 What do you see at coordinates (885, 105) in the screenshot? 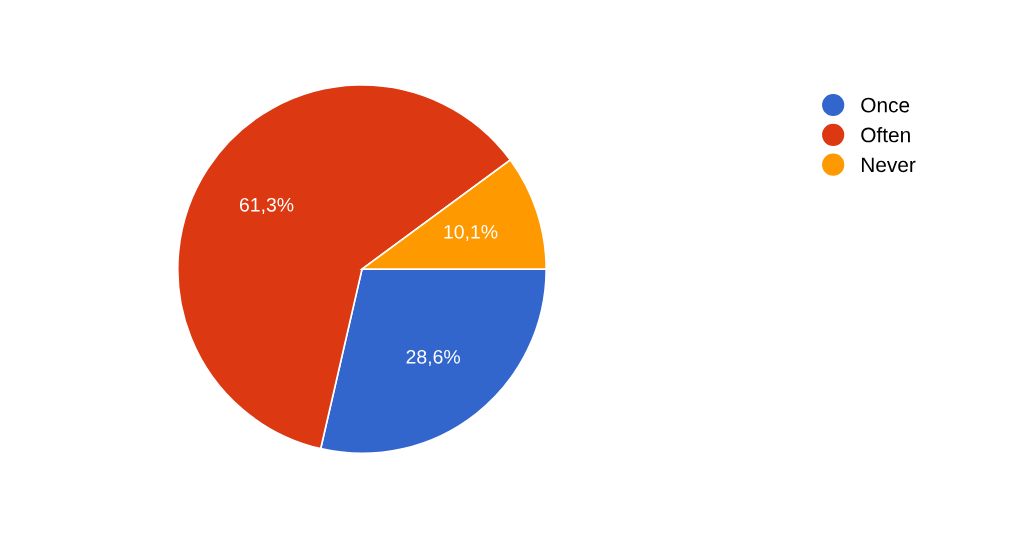
I see `legend-label: Once` at bounding box center [885, 105].